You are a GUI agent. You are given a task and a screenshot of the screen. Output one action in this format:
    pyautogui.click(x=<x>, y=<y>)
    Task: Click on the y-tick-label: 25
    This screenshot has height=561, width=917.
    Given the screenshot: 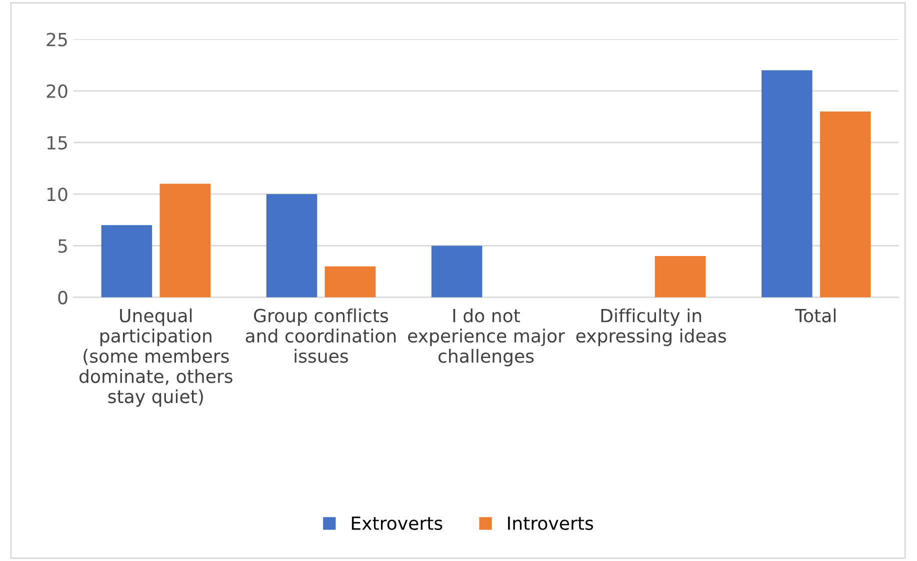 What is the action you would take?
    pyautogui.click(x=56, y=39)
    